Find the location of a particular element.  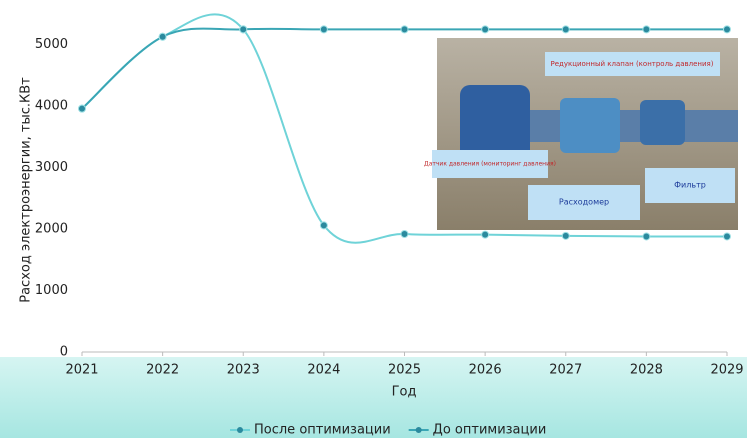

annotation: Датчик давления (мониторинг давления) is located at coordinates (490, 164).